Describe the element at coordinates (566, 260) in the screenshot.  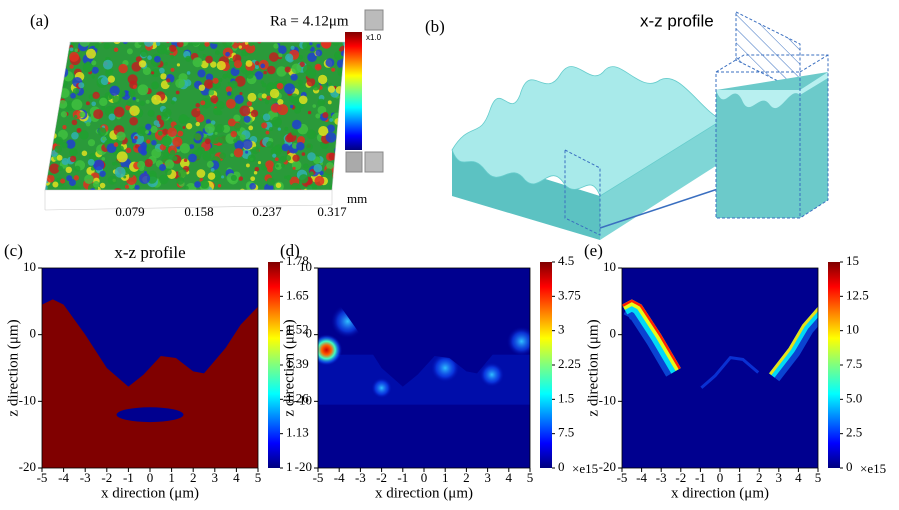
I see `colorbar-tick-label: 4.5` at that location.